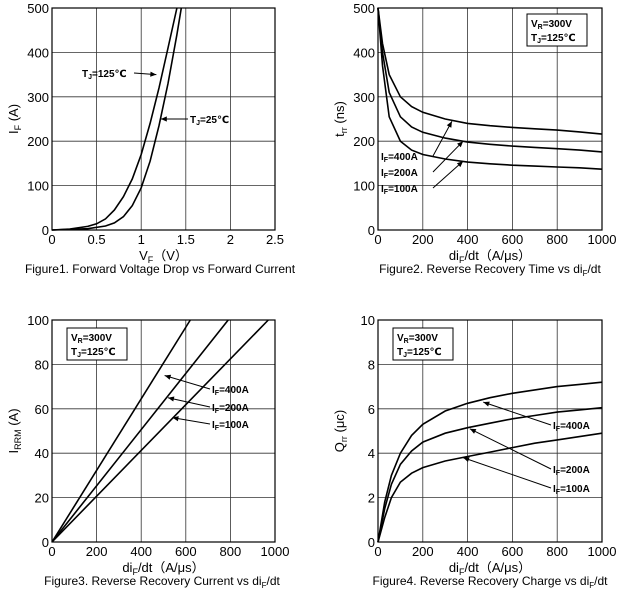  What do you see at coordinates (275, 239) in the screenshot?
I see `fig1-x-tick-label: 2.5` at bounding box center [275, 239].